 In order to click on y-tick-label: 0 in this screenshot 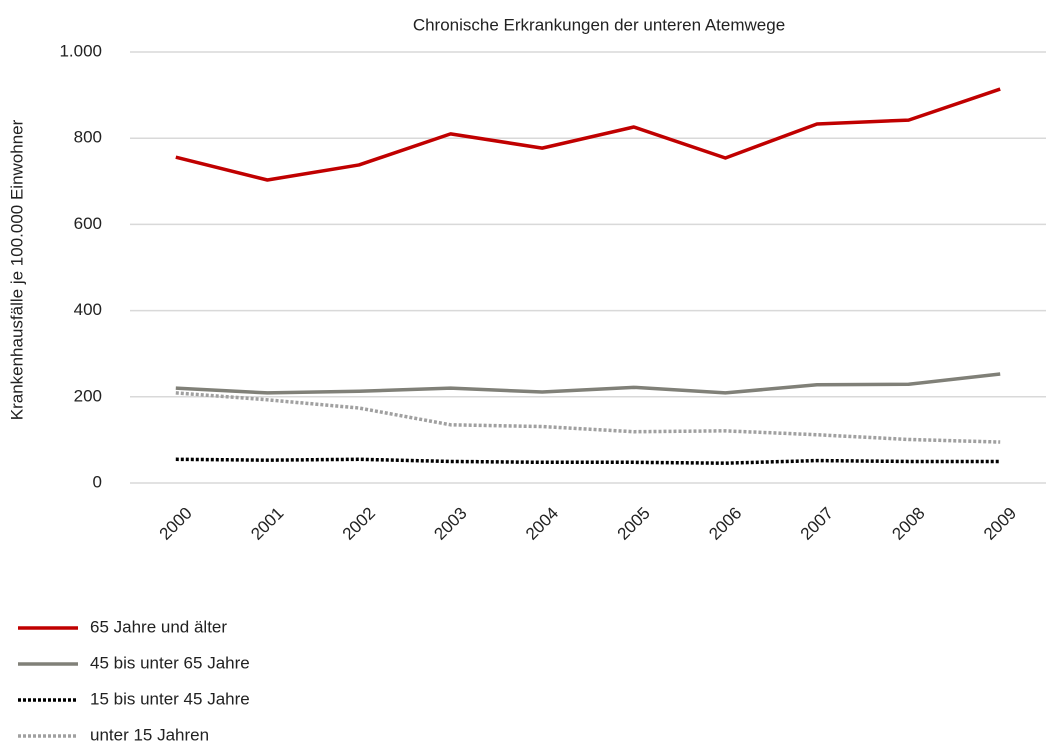, I will do `click(97, 481)`.